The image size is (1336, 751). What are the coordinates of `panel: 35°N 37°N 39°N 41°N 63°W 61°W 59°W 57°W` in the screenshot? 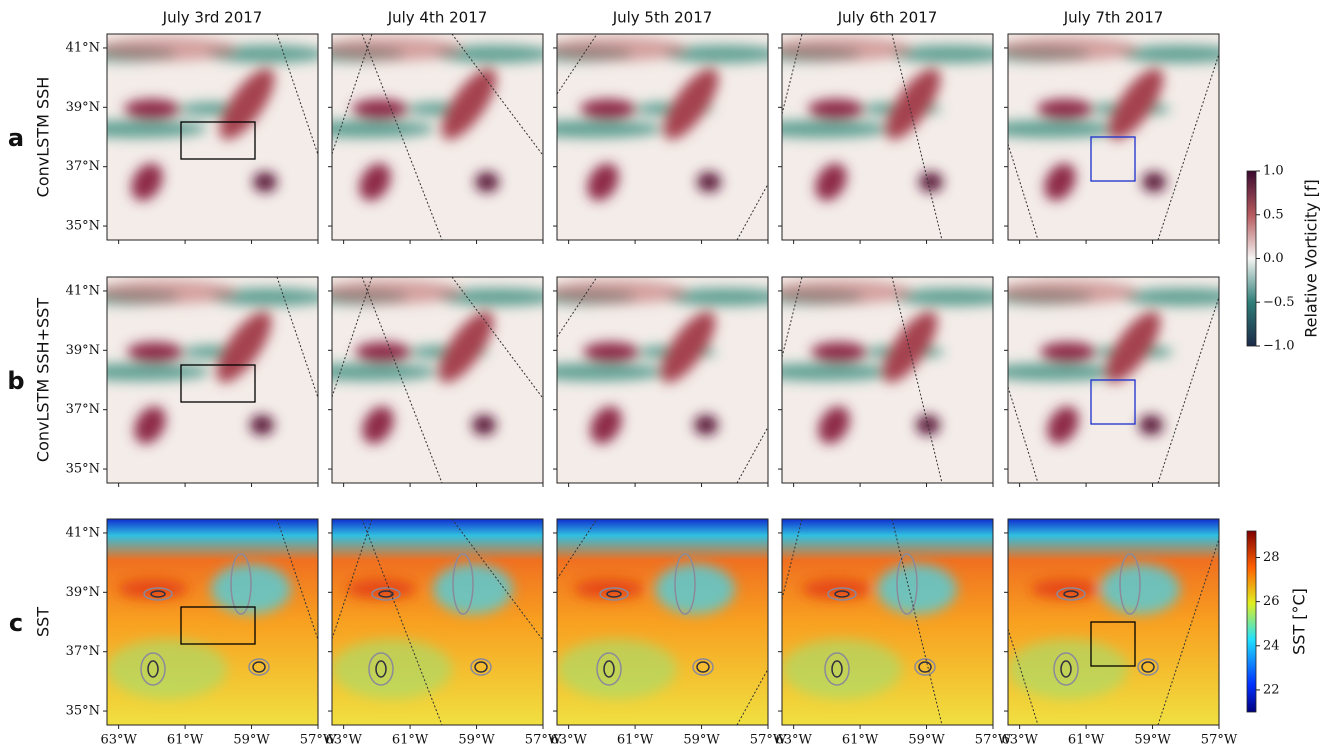 It's located at (201, 633).